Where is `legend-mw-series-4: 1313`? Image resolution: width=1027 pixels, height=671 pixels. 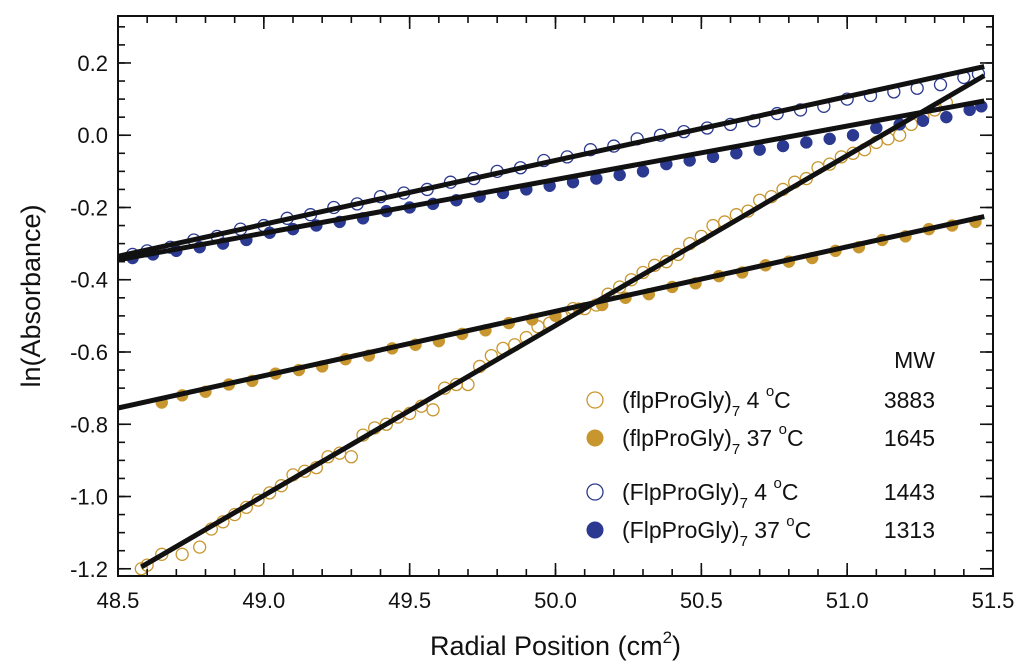 legend-mw-series-4: 1313 is located at coordinates (909, 530).